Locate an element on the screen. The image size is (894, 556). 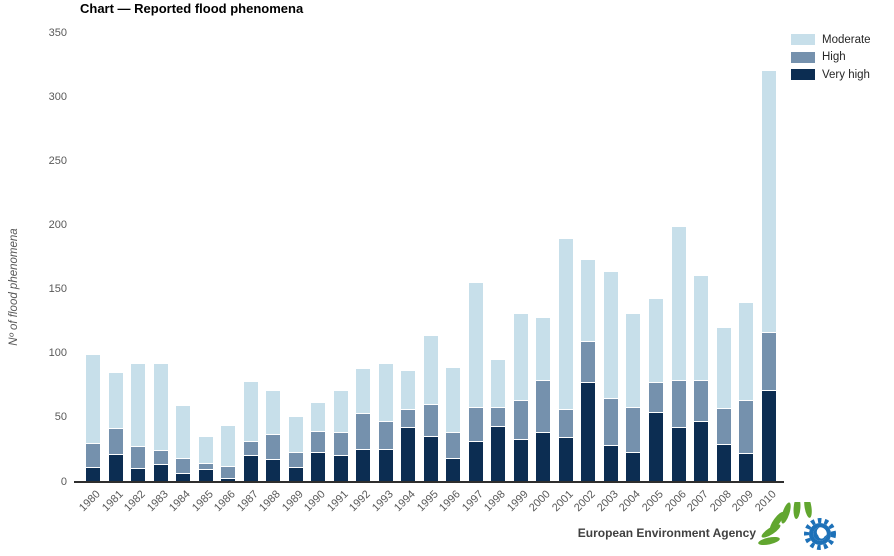
bar-1981-very-high is located at coordinates (115, 468).